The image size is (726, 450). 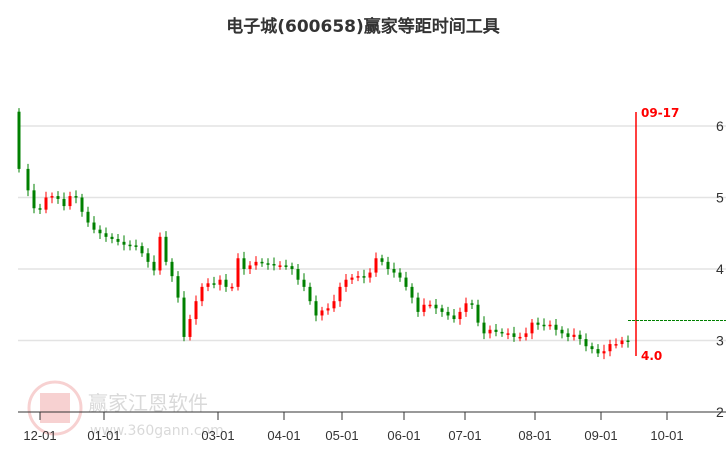 What do you see at coordinates (651, 356) in the screenshot?
I see `time-marker-value: 4.0` at bounding box center [651, 356].